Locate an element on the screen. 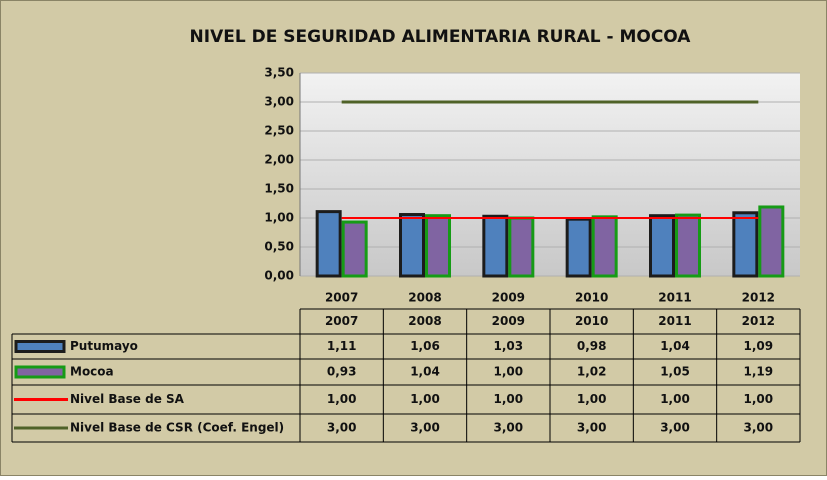 This screenshot has width=827, height=480. table-cell: 1,06 is located at coordinates (425, 346).